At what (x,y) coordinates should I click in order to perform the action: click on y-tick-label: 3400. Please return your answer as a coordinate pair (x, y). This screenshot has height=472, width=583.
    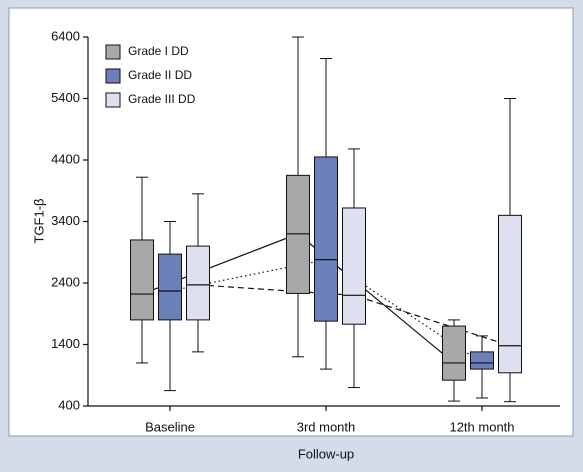
    Looking at the image, I should click on (65, 220).